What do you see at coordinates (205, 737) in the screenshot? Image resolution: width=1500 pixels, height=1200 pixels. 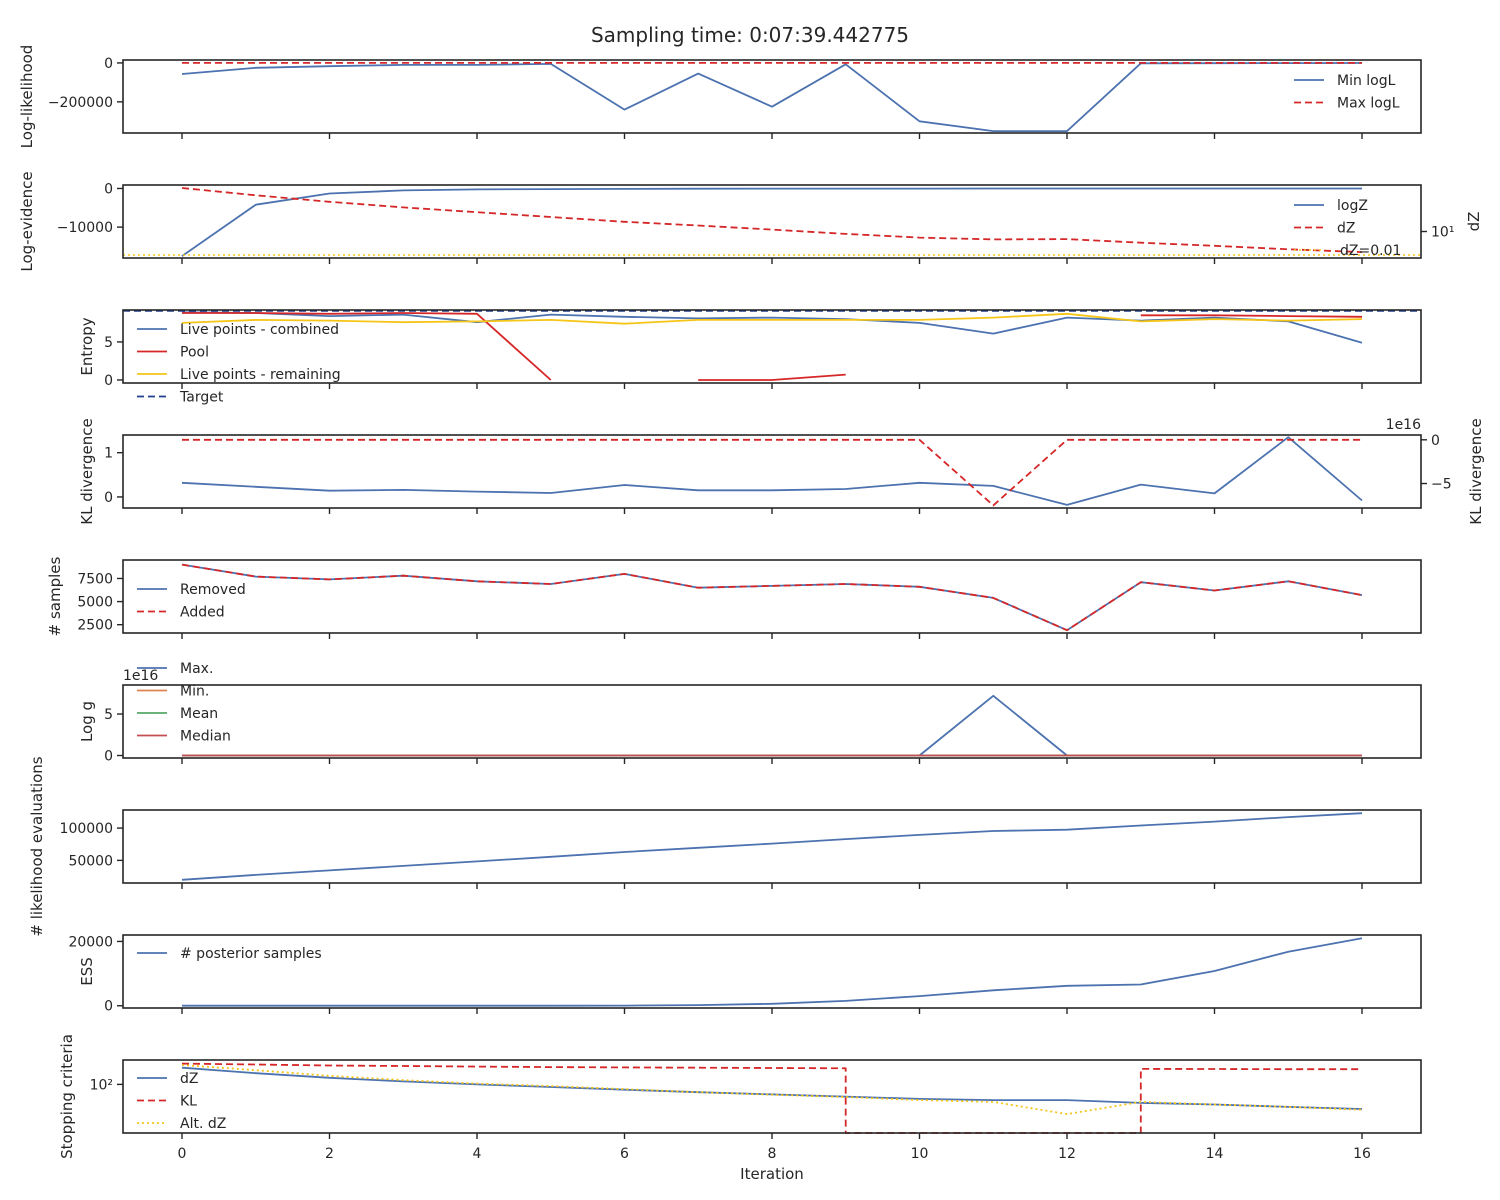 I see `legend-label: Median` at bounding box center [205, 737].